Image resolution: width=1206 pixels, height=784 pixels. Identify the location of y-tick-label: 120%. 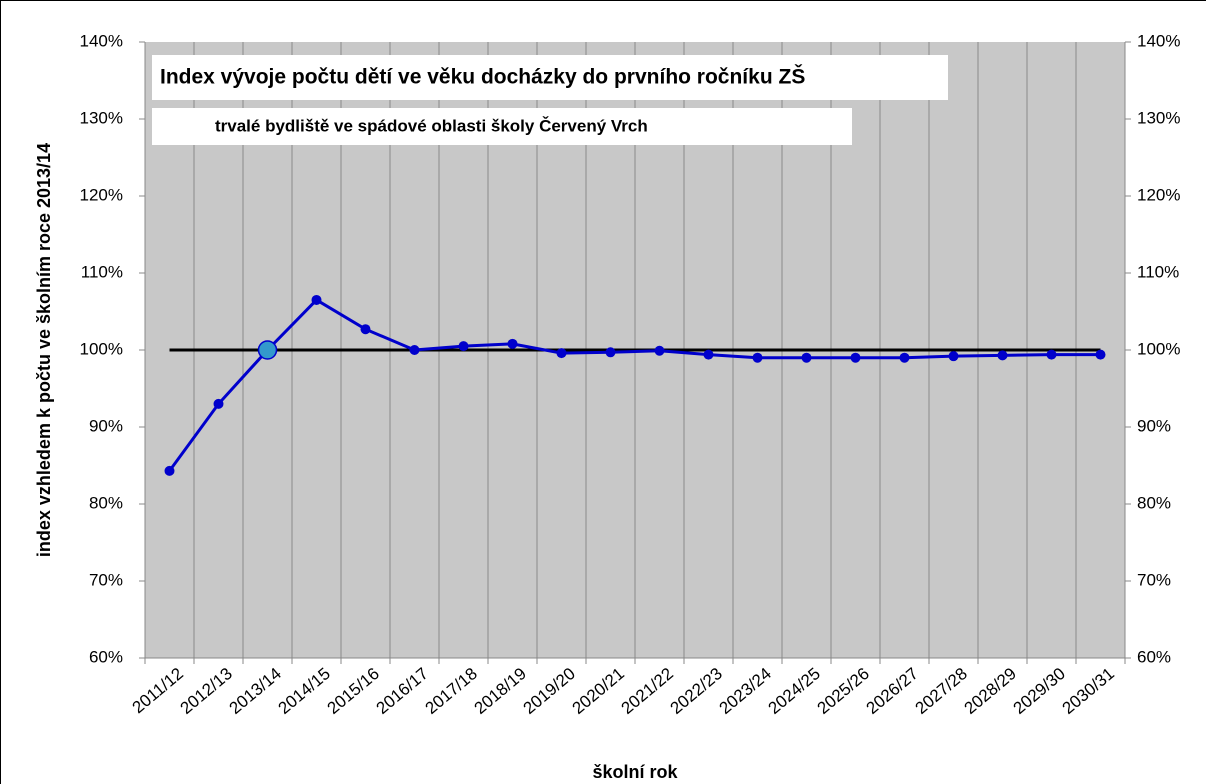
(101, 194).